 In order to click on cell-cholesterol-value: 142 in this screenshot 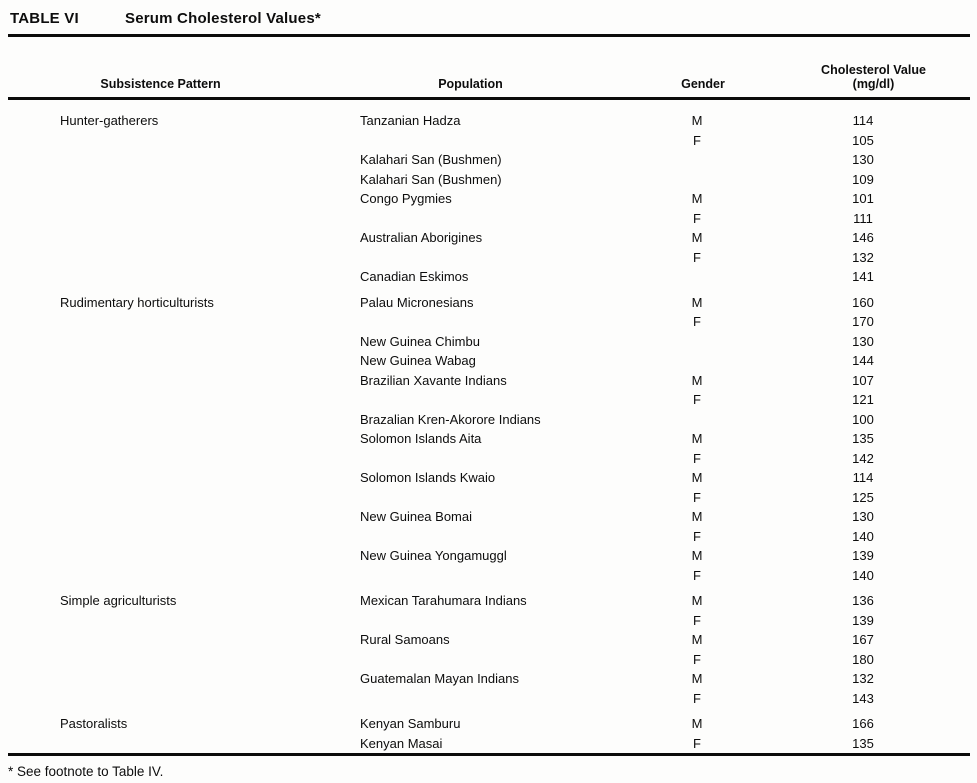, I will do `click(863, 458)`.